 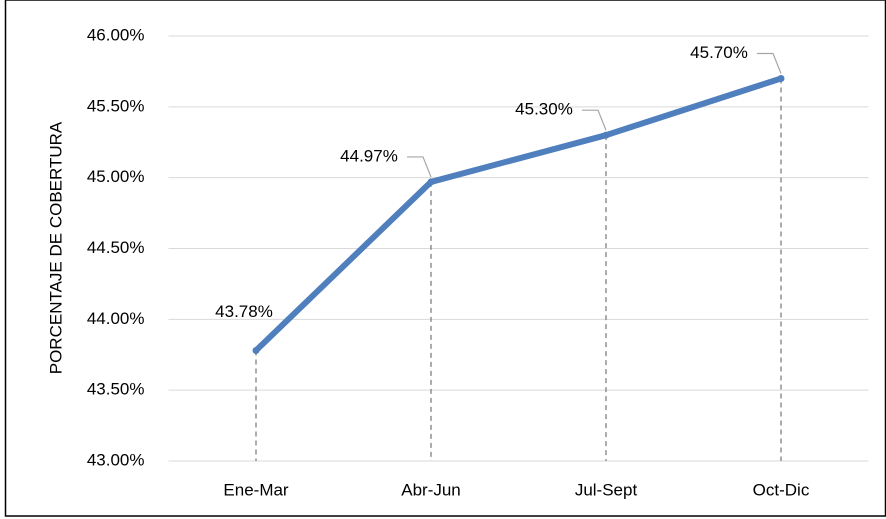 I want to click on data-label: 43.78%, so click(x=244, y=311).